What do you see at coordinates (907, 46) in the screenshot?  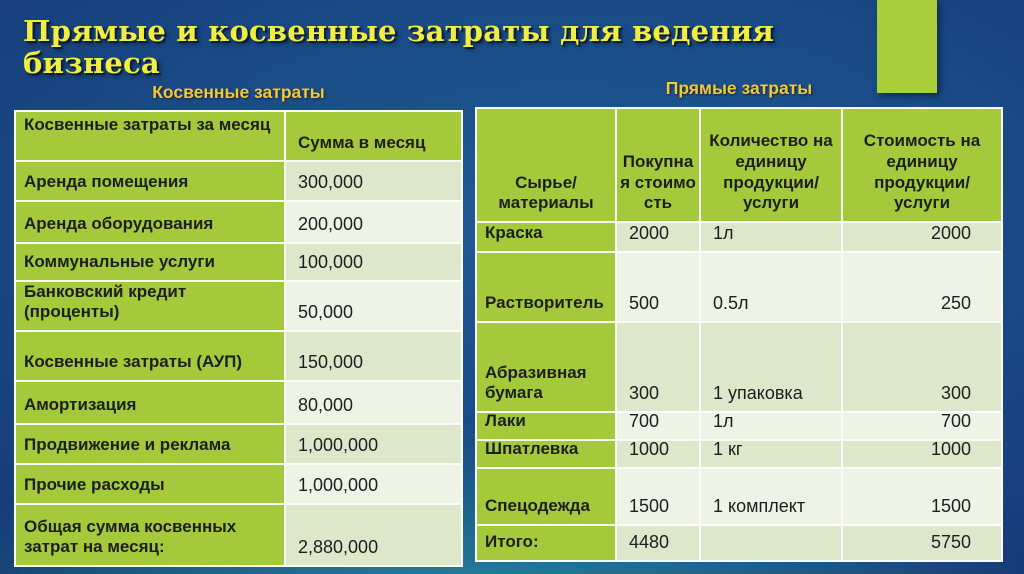 I see `accent-rectangle` at bounding box center [907, 46].